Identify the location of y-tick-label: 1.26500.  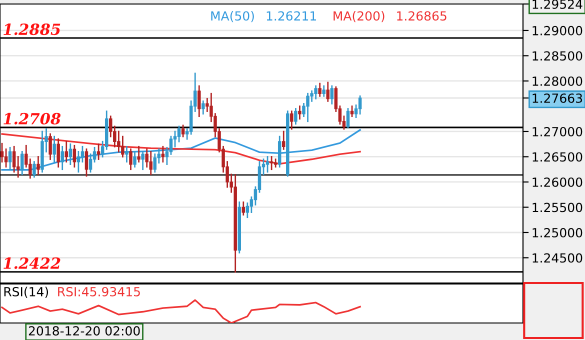
(557, 157).